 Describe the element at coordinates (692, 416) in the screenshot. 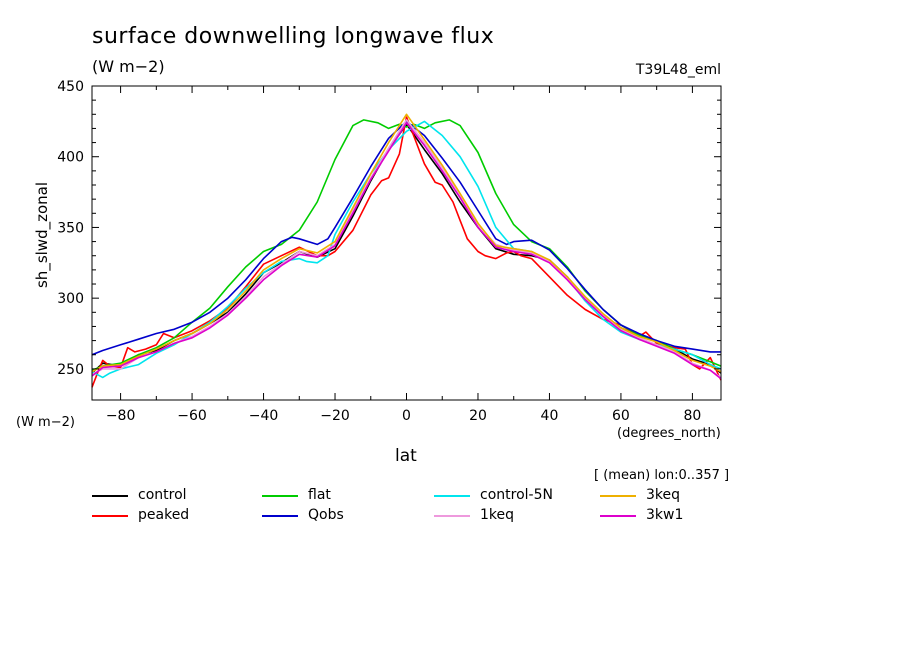

I see `x-tick-label: 80` at that location.